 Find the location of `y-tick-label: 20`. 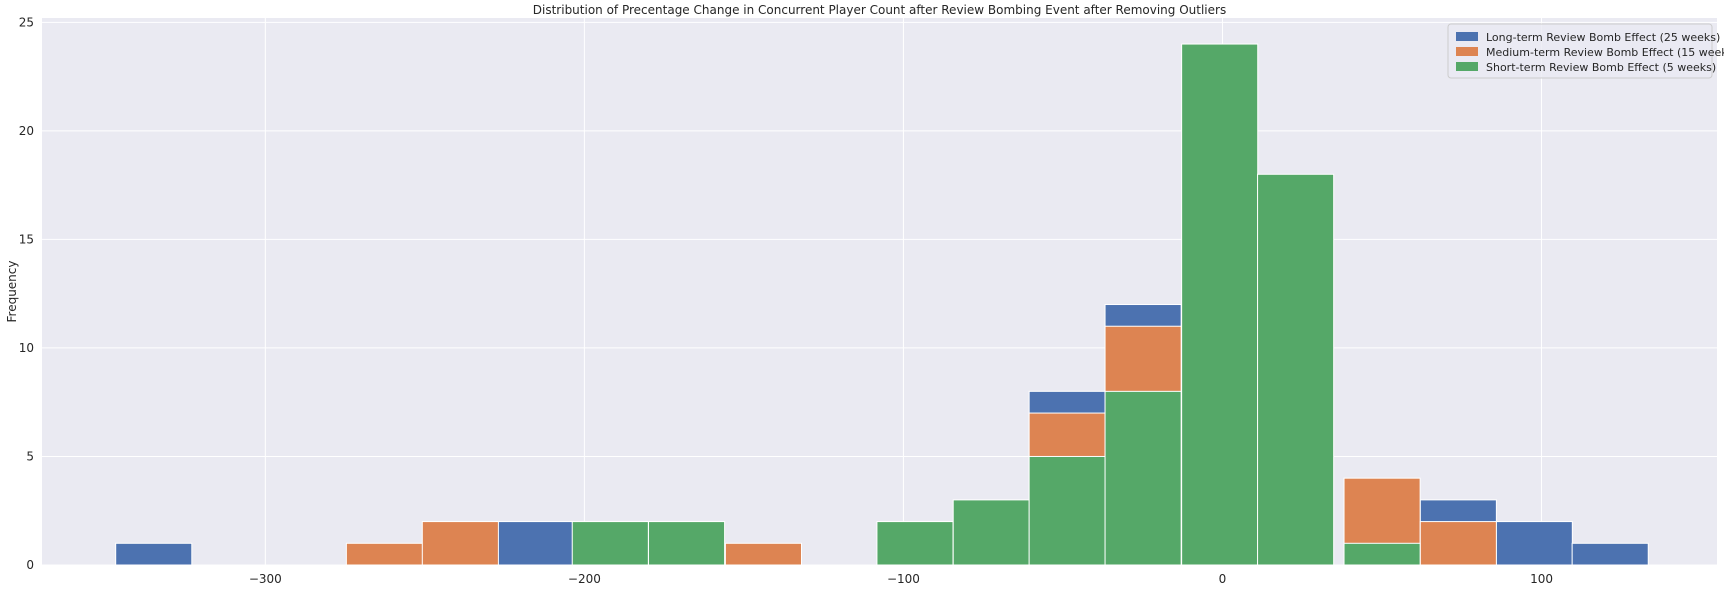

y-tick-label: 20 is located at coordinates (26, 131).